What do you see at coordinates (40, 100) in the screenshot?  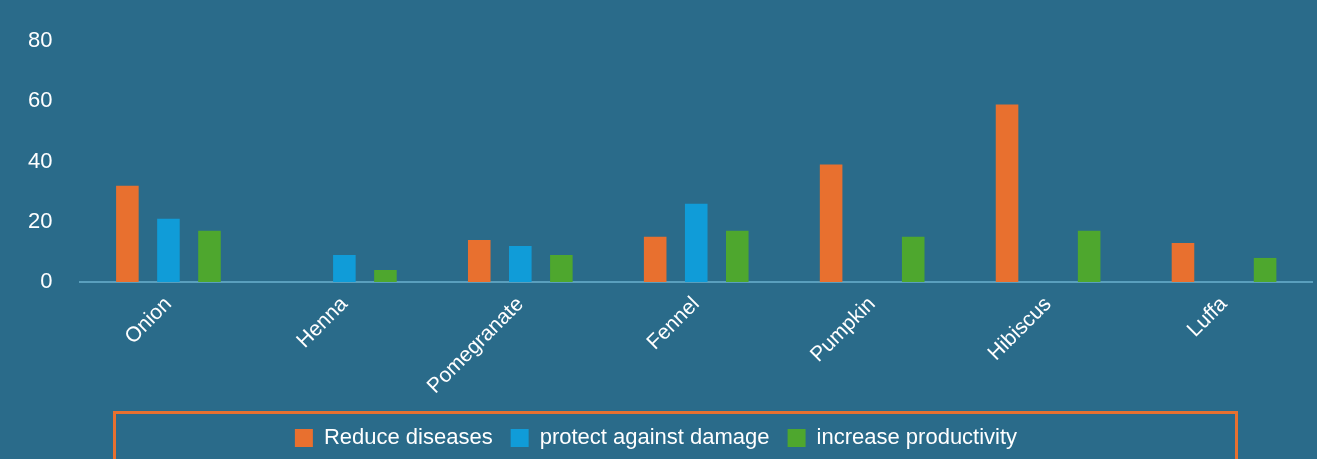 I see `y-tick-label: 60` at bounding box center [40, 100].